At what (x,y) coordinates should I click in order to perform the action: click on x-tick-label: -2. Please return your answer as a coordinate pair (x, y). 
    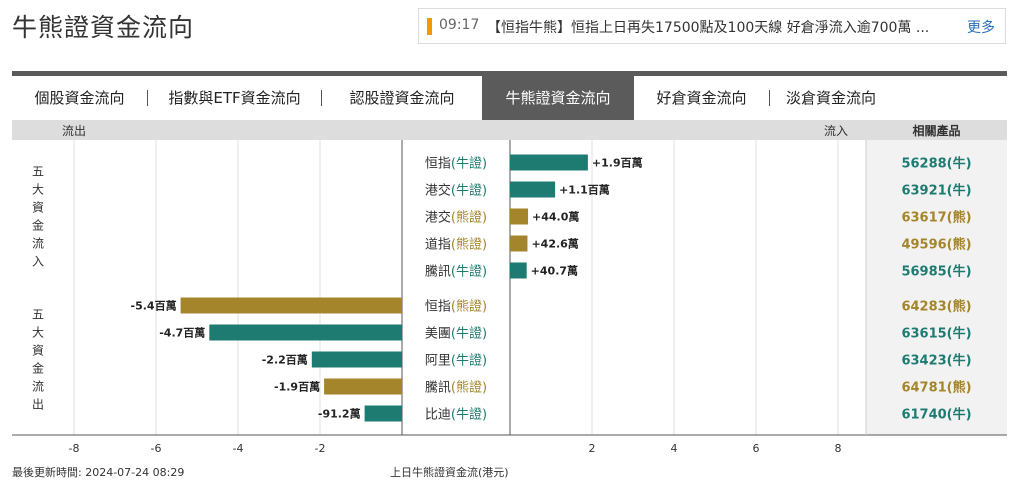
    Looking at the image, I should click on (320, 448).